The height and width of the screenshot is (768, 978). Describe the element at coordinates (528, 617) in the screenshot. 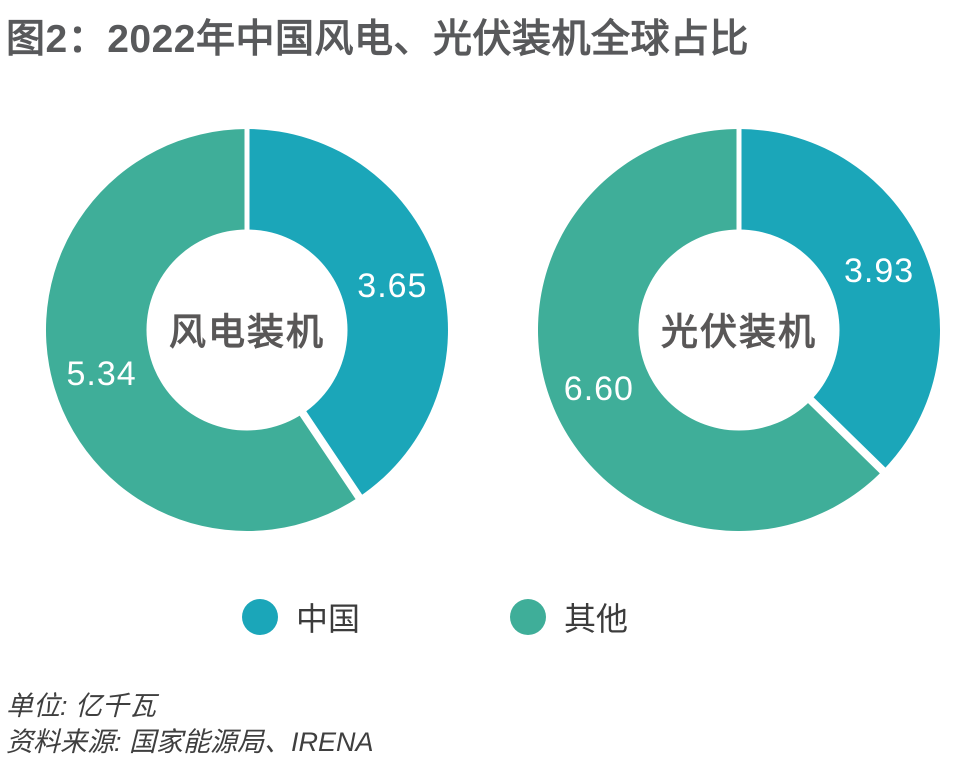

I see `legend-swatch-others-icon` at that location.